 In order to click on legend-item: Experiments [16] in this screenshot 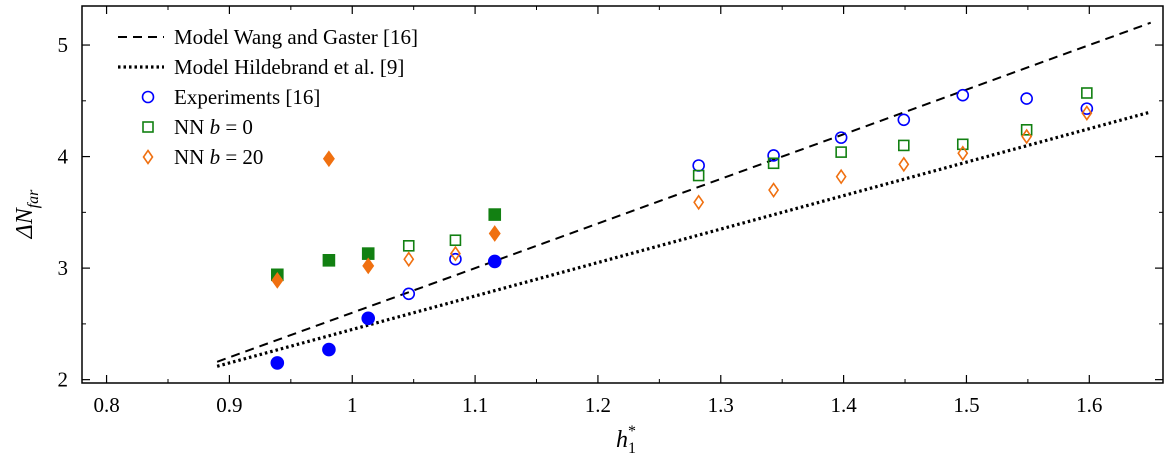, I will do `click(230, 97)`.